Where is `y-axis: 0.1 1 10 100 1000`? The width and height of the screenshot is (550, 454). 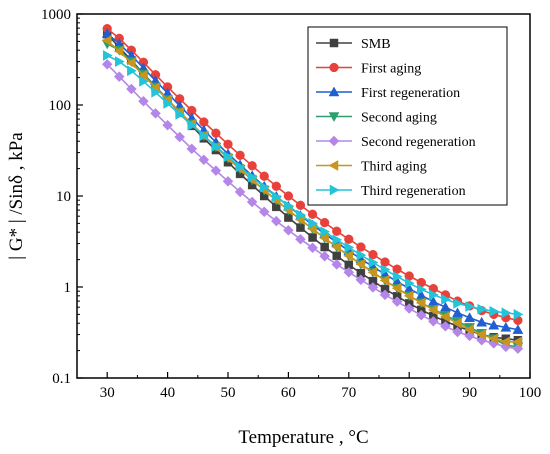
y-axis: 0.1 1 10 100 1000 is located at coordinates (62, 197).